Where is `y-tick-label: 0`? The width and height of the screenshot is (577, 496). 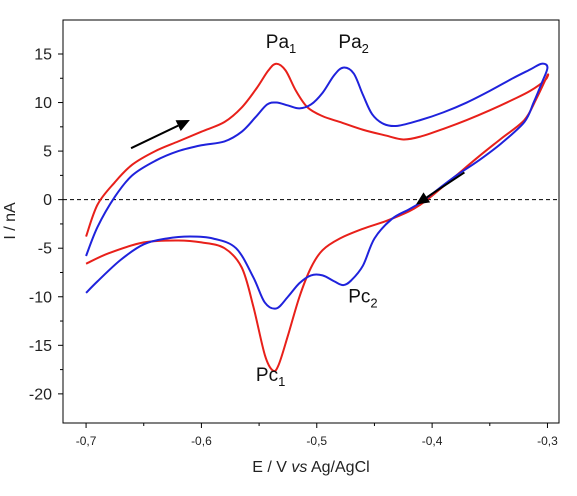 y-tick-label: 0 is located at coordinates (47, 200).